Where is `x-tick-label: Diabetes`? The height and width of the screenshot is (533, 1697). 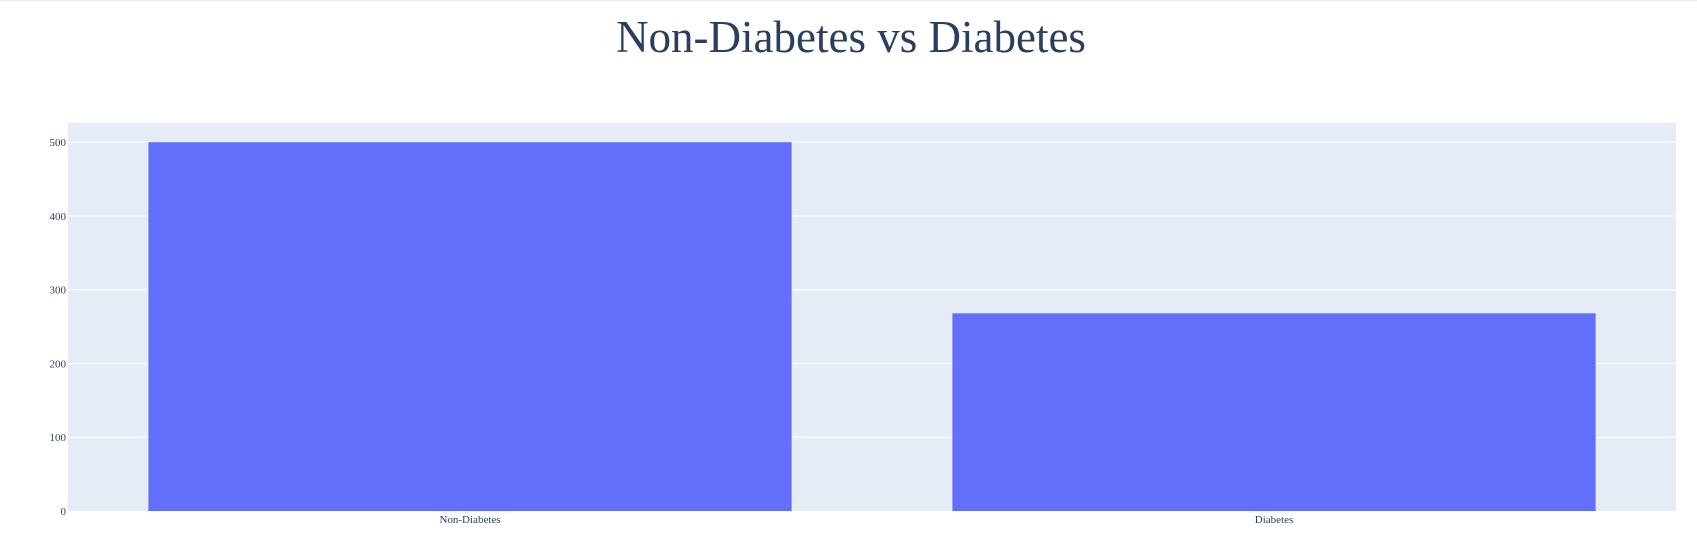 x-tick-label: Diabetes is located at coordinates (1274, 520).